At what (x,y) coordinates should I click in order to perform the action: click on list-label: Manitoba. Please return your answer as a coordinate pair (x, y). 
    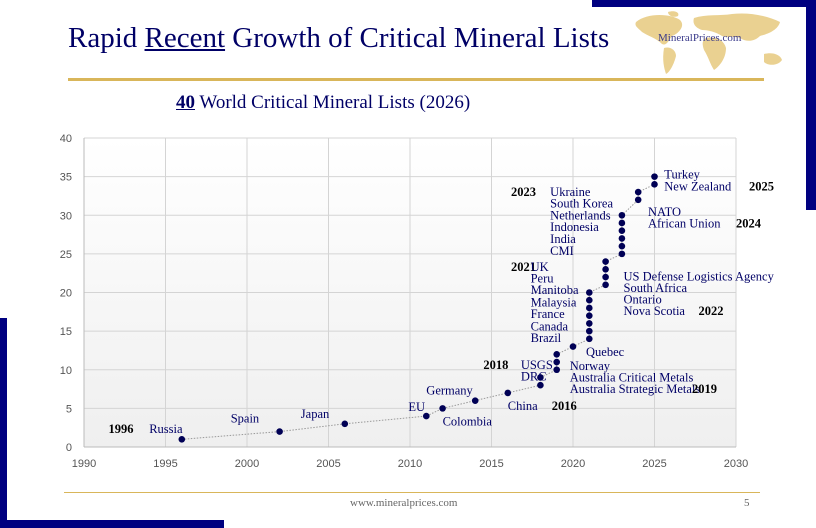
    Looking at the image, I should click on (555, 290).